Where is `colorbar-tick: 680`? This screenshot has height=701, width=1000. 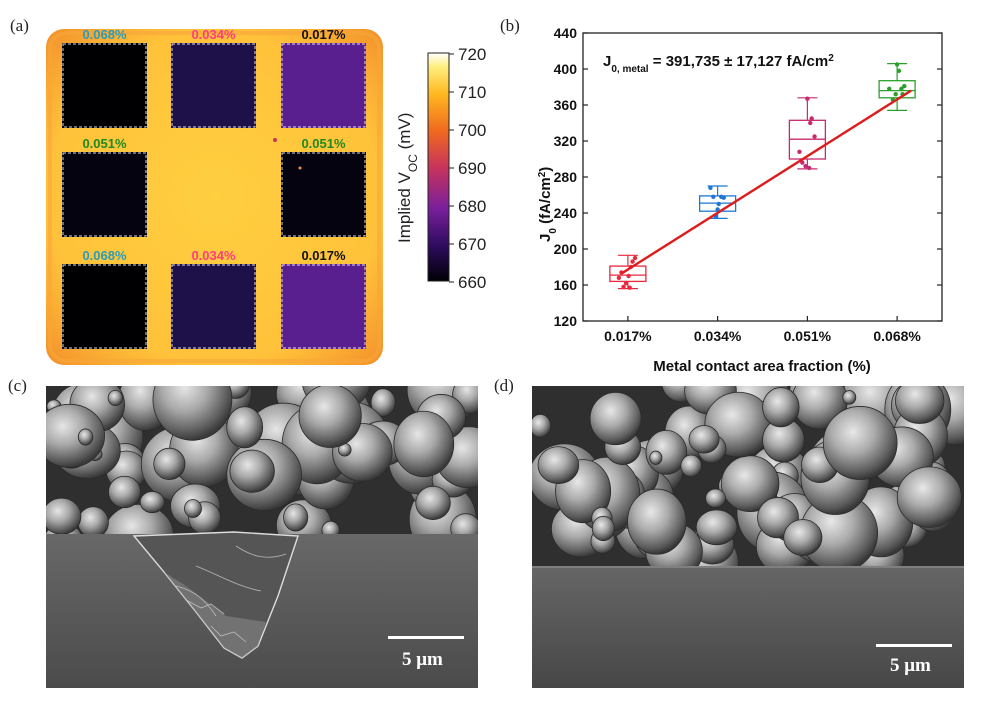 colorbar-tick: 680 is located at coordinates (472, 206).